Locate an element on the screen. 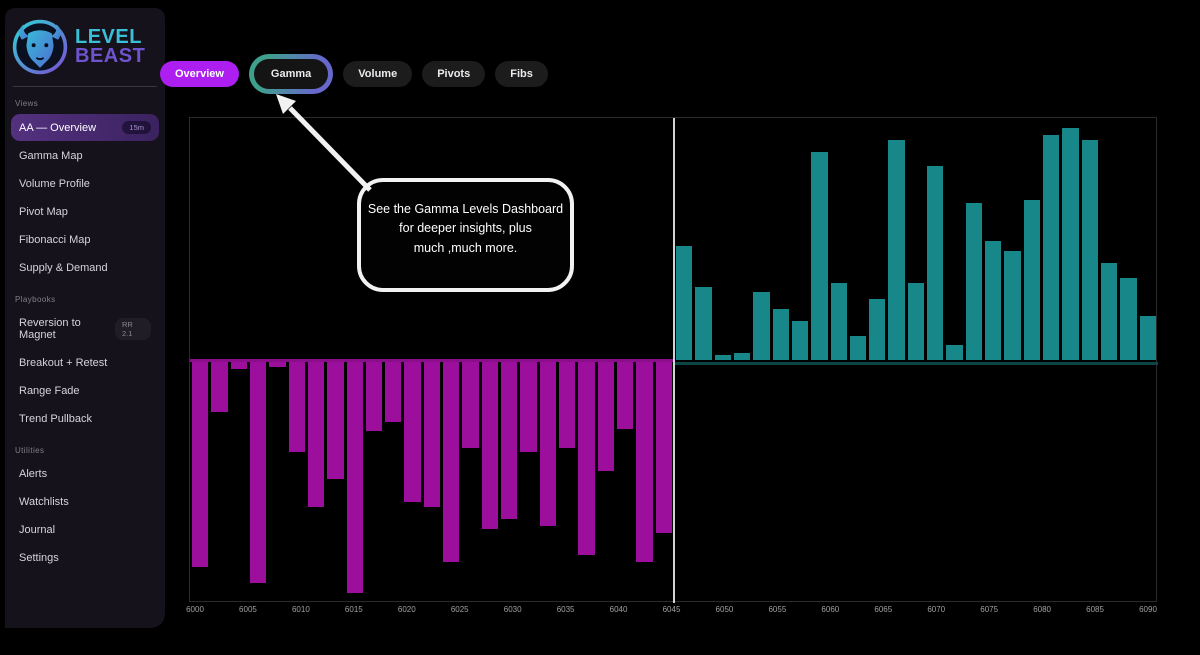 This screenshot has width=1200, height=655. sidebar-item-badge: RR 2.1 is located at coordinates (132, 329).